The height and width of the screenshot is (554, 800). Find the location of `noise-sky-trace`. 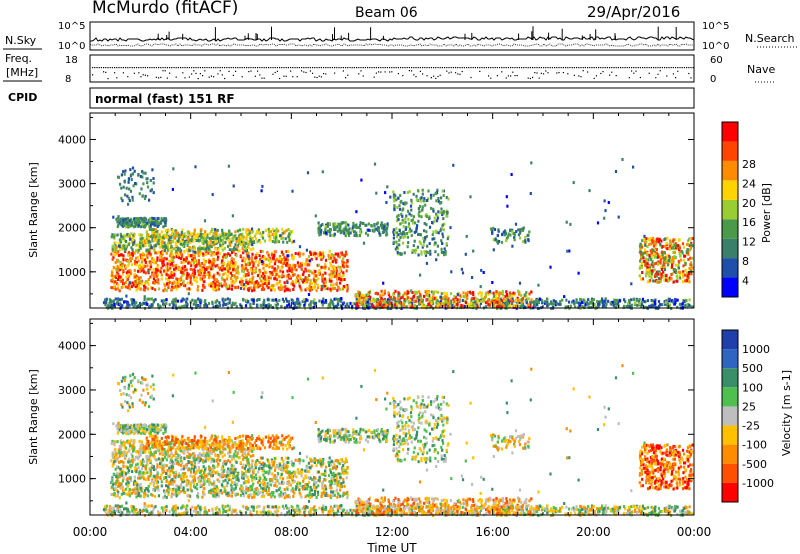

noise-sky-trace is located at coordinates (392, 39).